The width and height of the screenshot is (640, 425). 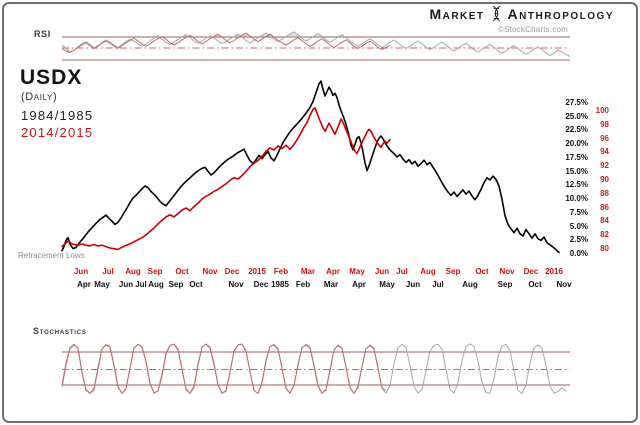 What do you see at coordinates (51, 255) in the screenshot?
I see `retracement-lows-annotation: Retracement Lows` at bounding box center [51, 255].